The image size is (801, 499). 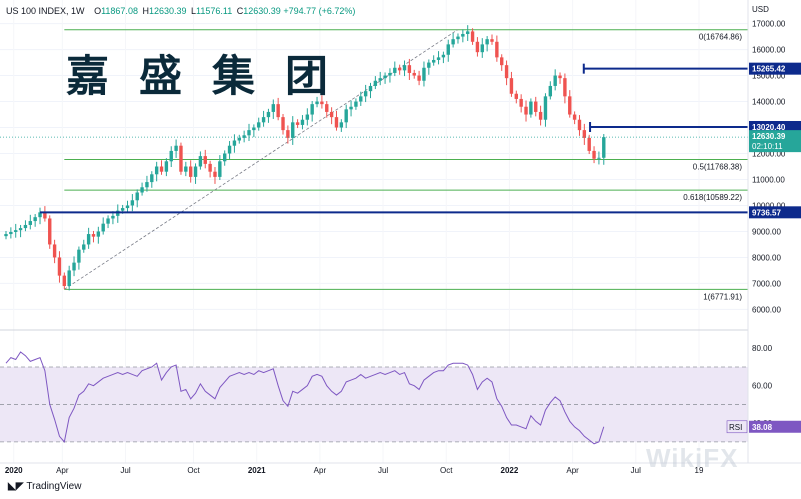 What do you see at coordinates (766, 309) in the screenshot?
I see `price-tick-label: 6000.00` at bounding box center [766, 309].